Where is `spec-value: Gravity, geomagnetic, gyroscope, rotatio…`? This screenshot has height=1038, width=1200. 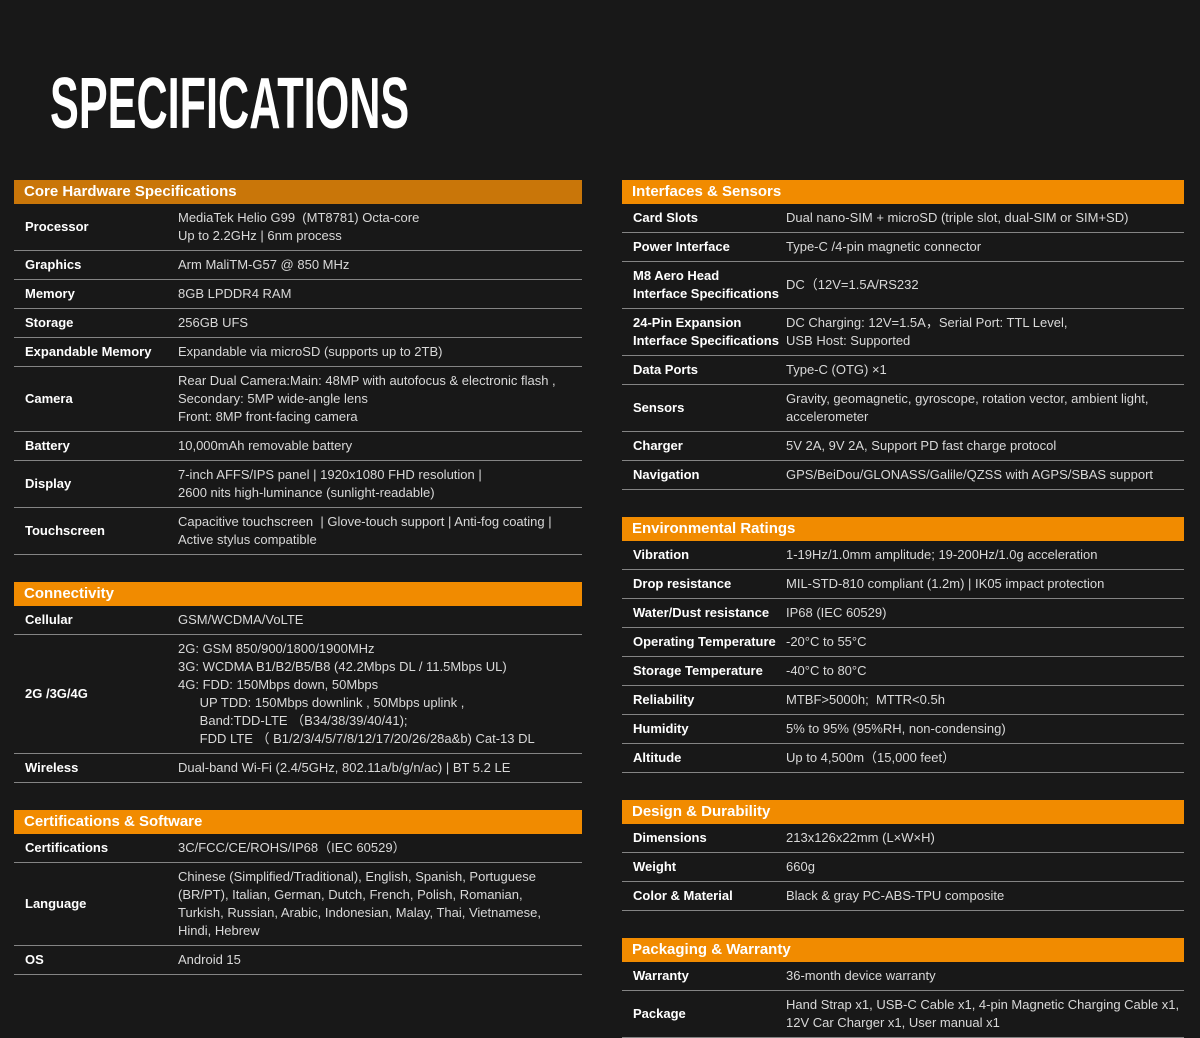
spec-value: Gravity, geomagnetic, gyroscope, rotatio… is located at coordinates (967, 407).